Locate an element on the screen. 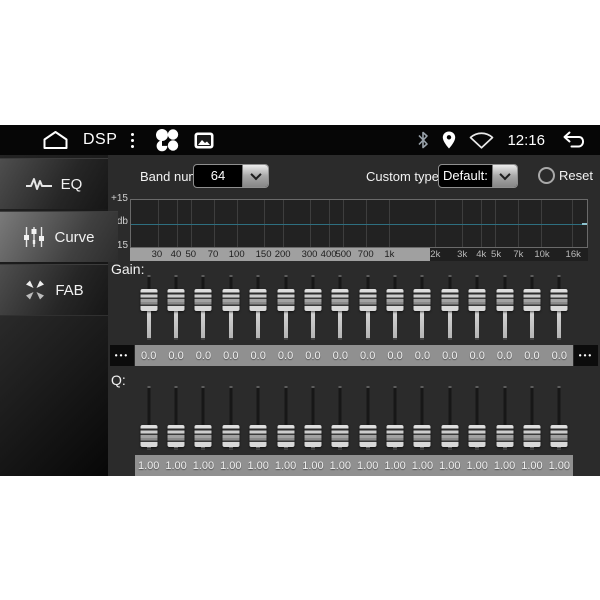  y-axis-label-bottom: -15 is located at coordinates (120, 245).